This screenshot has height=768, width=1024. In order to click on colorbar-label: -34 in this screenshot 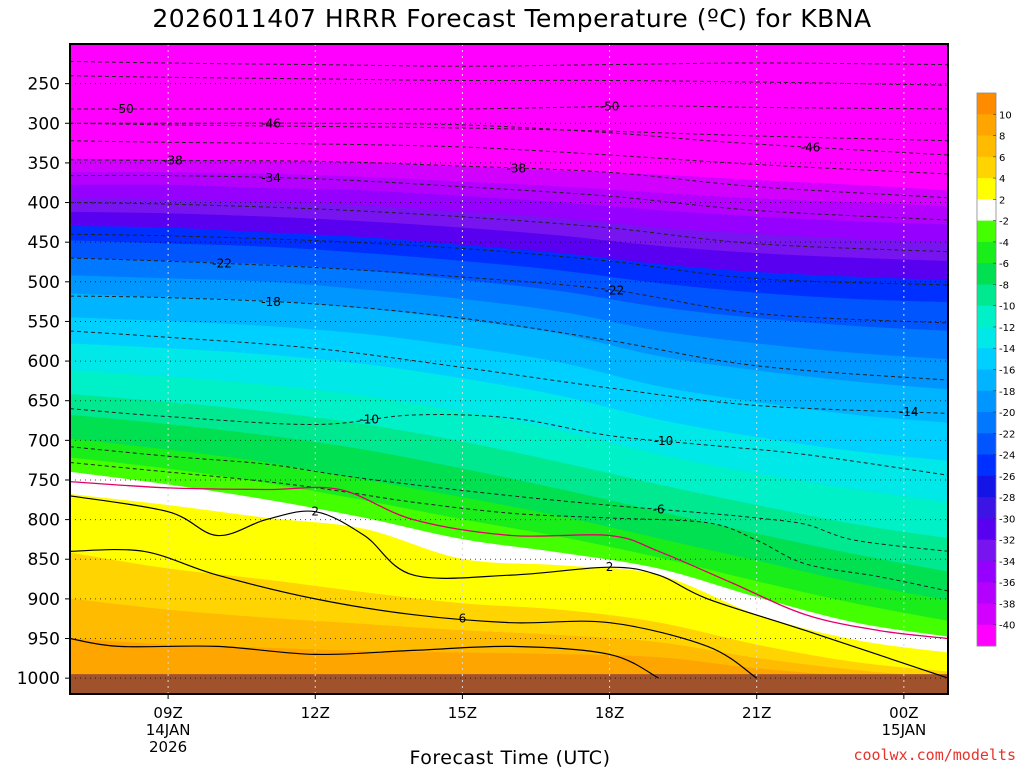, I will do `click(1007, 562)`.